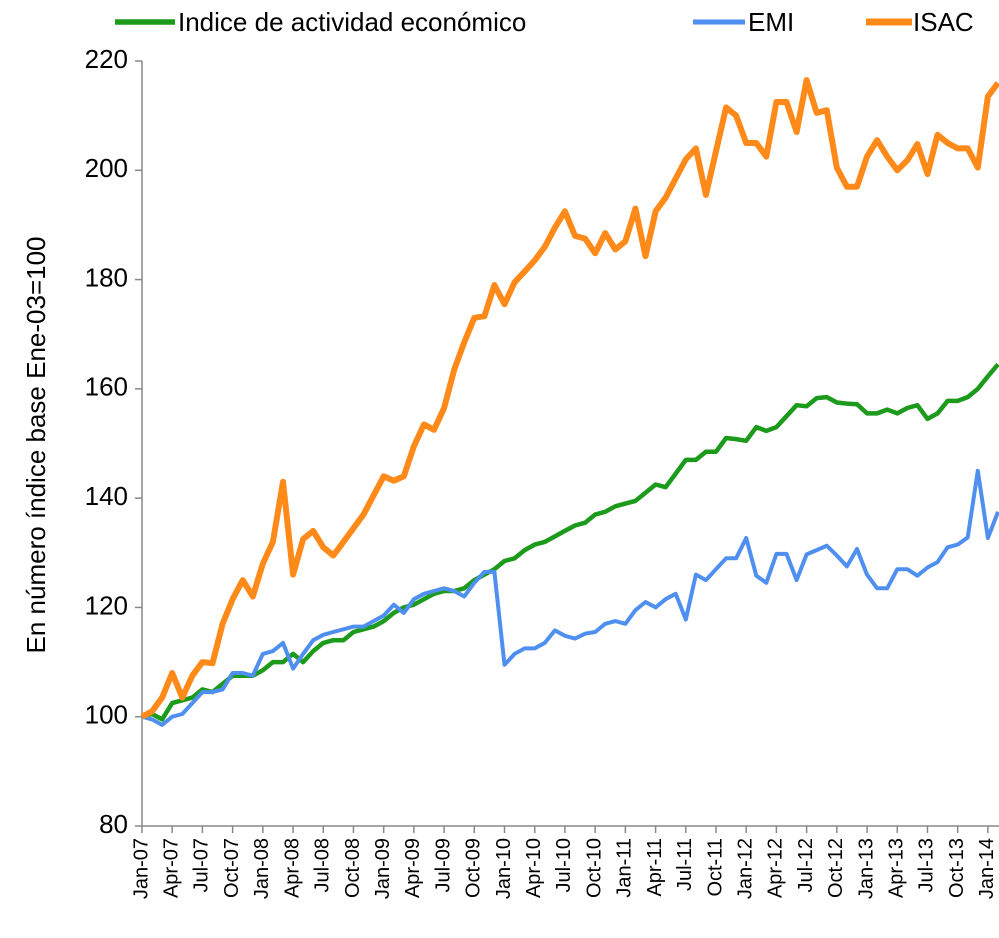 The image size is (999, 938). I want to click on x-tick-label: Jul-07, so click(202, 865).